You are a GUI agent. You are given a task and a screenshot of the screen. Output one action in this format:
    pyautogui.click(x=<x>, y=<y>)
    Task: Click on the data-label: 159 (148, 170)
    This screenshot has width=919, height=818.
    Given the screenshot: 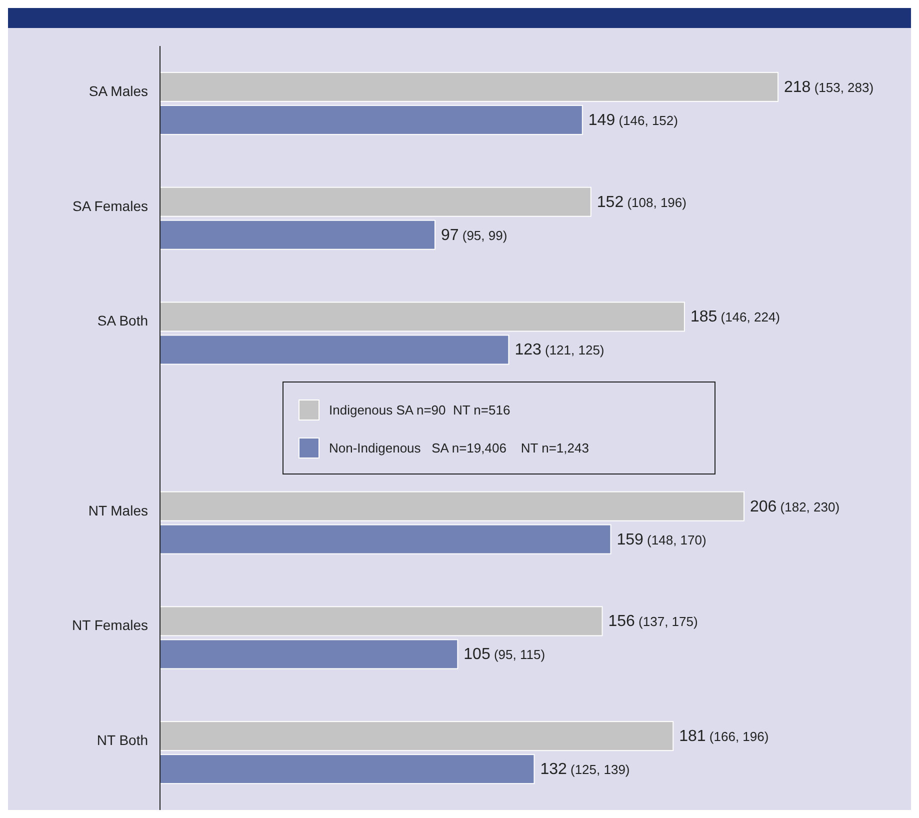 What is the action you would take?
    pyautogui.click(x=661, y=539)
    